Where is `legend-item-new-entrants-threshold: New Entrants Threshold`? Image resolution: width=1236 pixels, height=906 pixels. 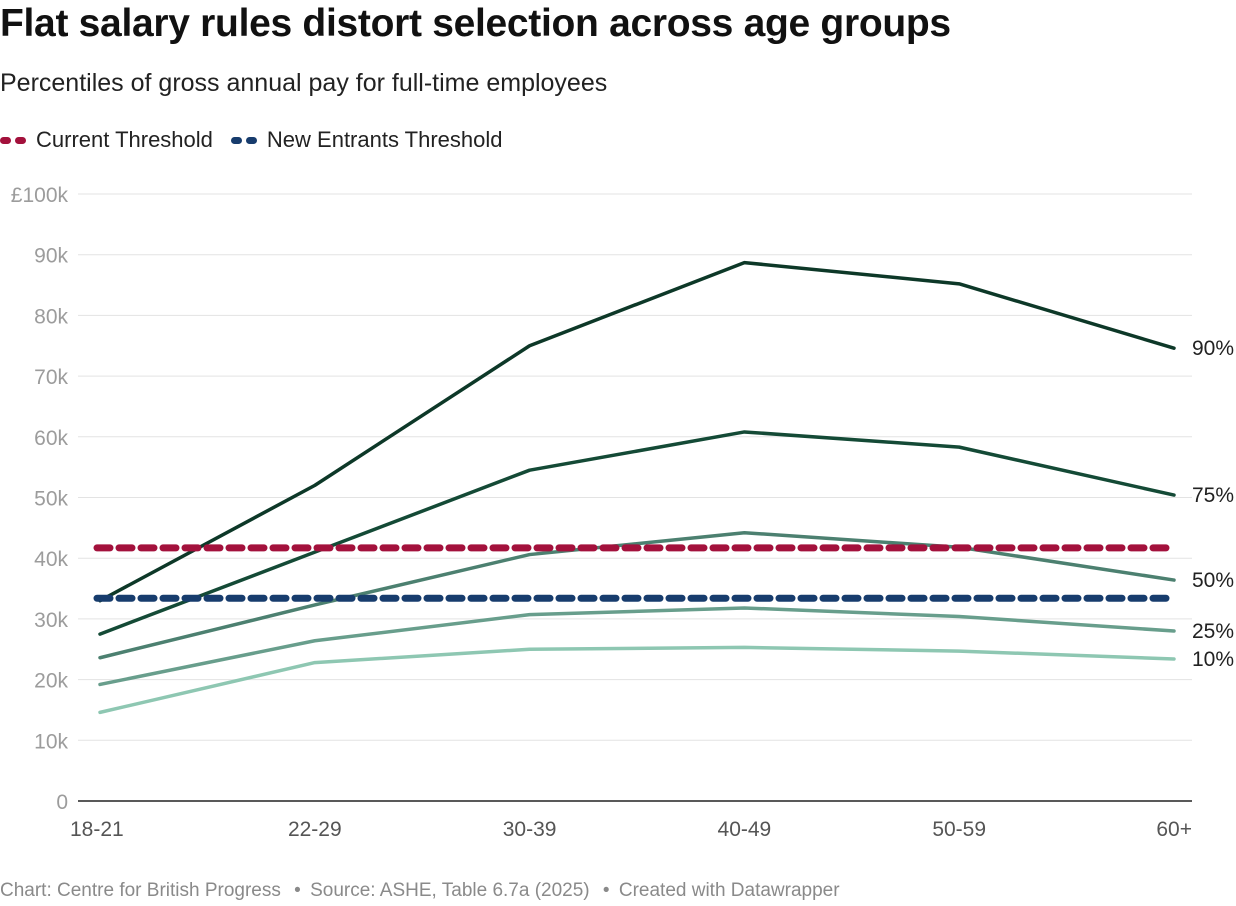 legend-item-new-entrants-threshold: New Entrants Threshold is located at coordinates (366, 140).